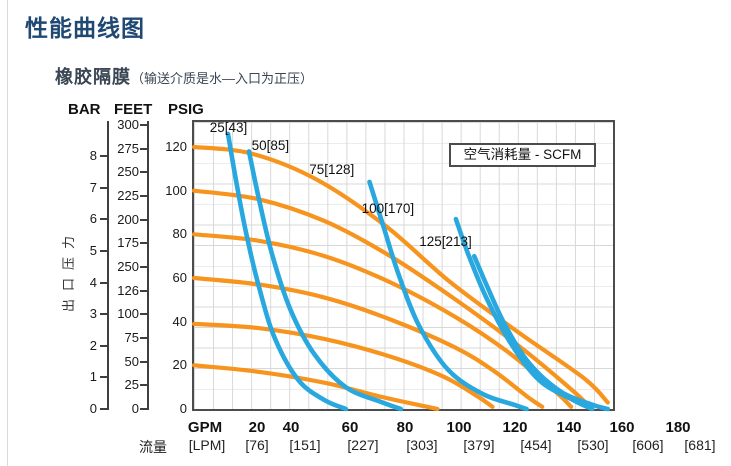  Describe the element at coordinates (205, 427) in the screenshot. I see `x-gpm-label: GPM` at that location.